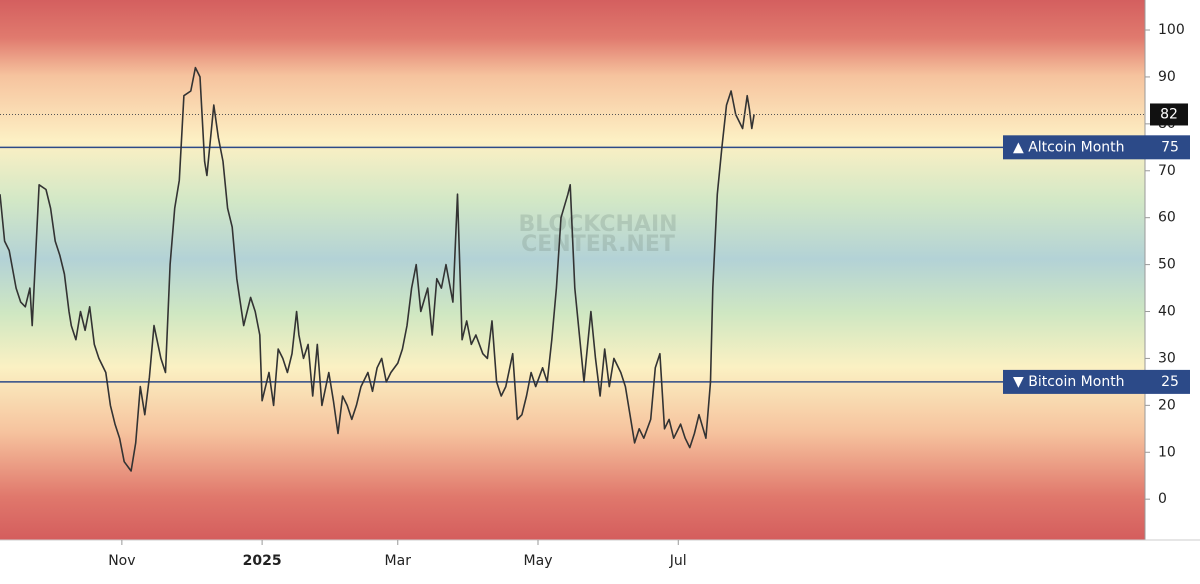  I want to click on y-tick-label: 30, so click(1167, 358).